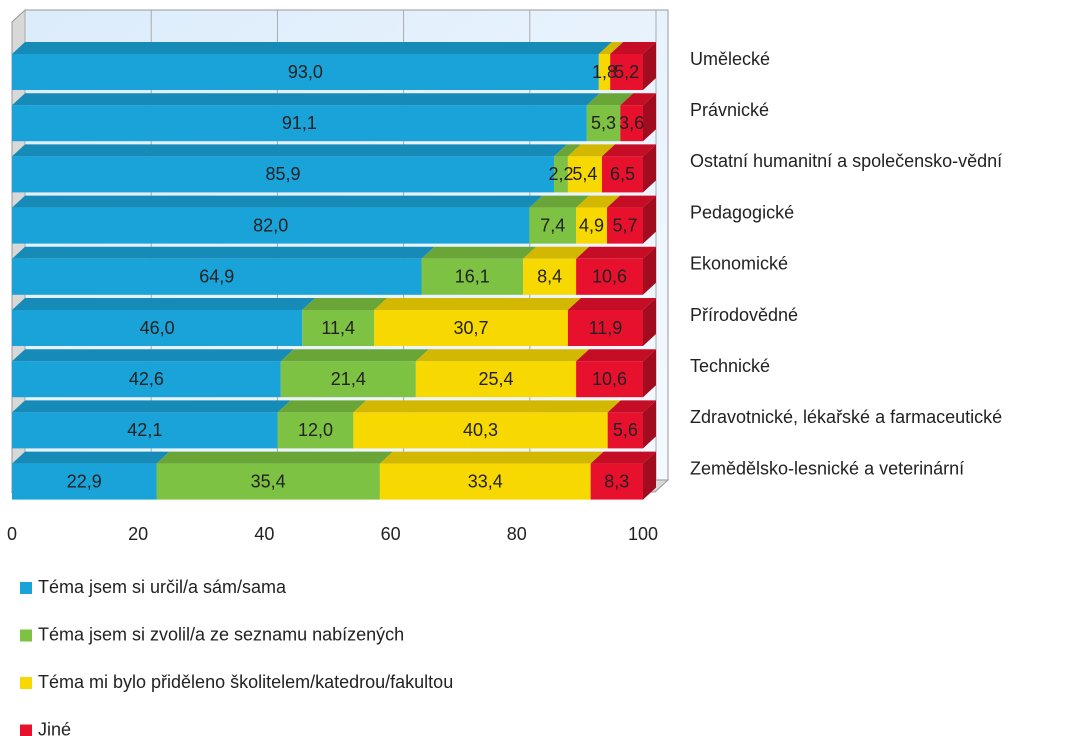 Image resolution: width=1070 pixels, height=736 pixels. I want to click on data-label: 12,0, so click(315, 430).